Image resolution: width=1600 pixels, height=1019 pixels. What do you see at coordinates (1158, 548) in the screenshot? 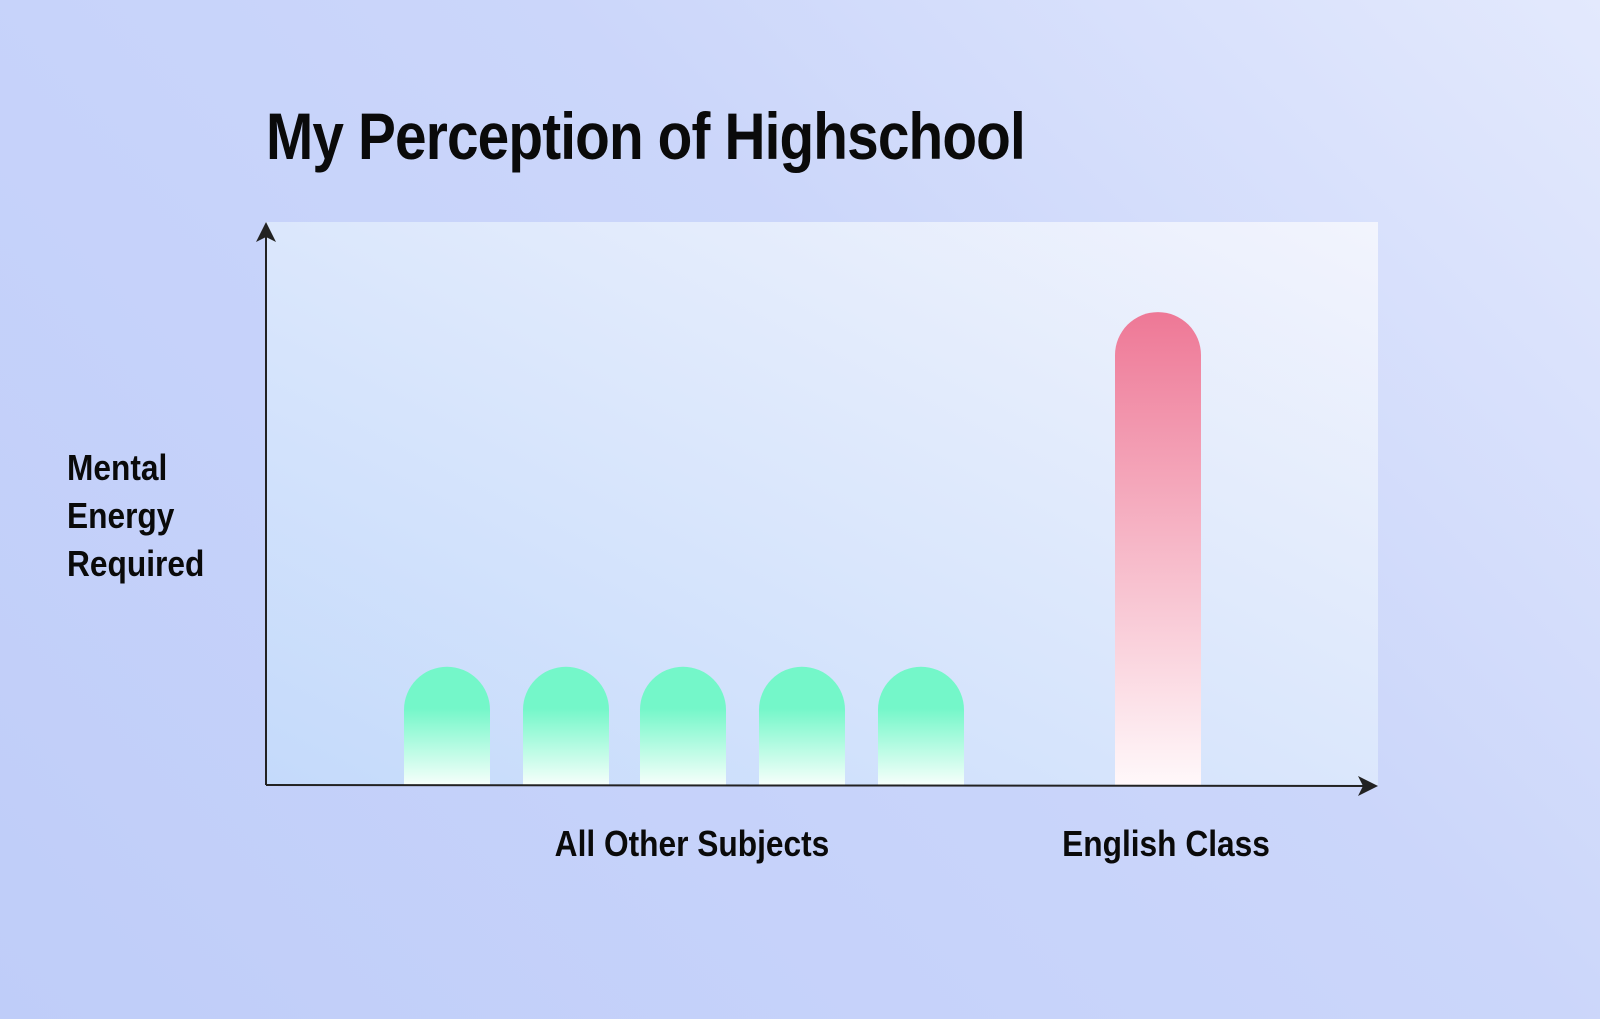
I see `bar-english-class` at bounding box center [1158, 548].